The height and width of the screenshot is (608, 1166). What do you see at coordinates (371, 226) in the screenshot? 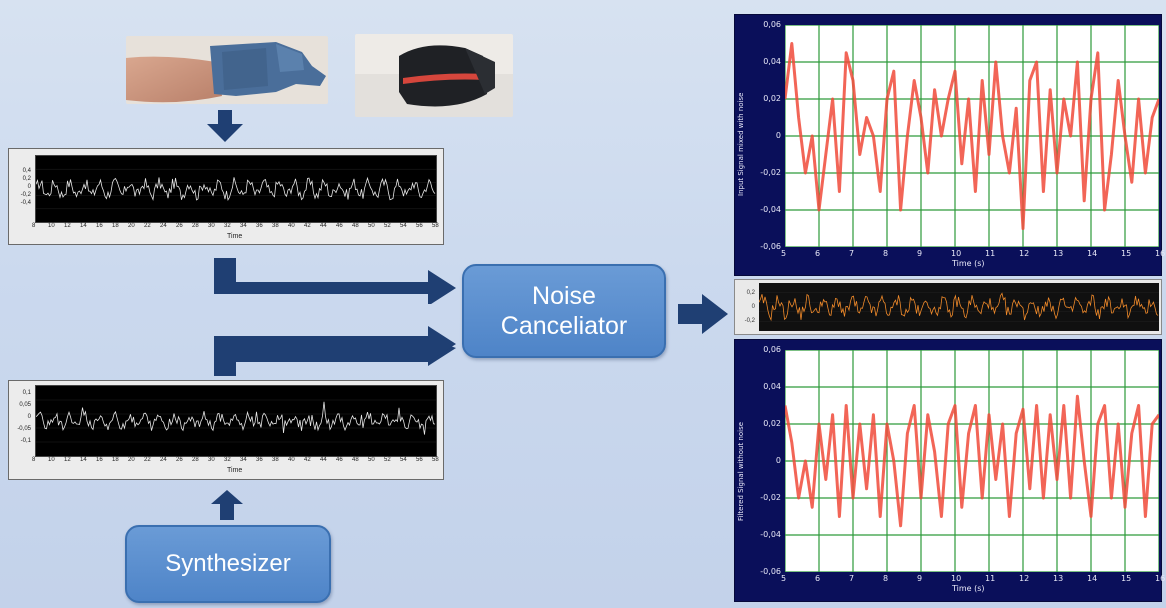
I see `scope-top-xtick: 50` at bounding box center [371, 226].